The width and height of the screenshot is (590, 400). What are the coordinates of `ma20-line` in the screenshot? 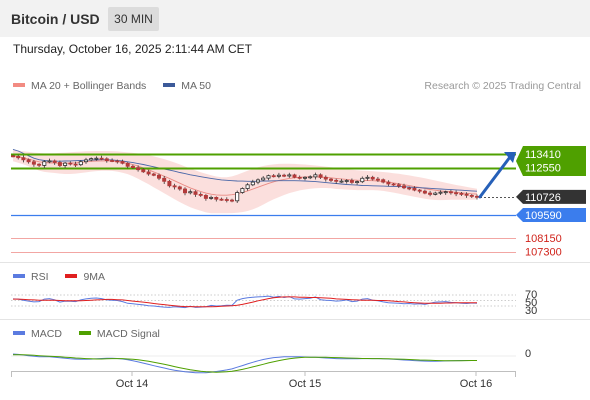 It's located at (245, 175).